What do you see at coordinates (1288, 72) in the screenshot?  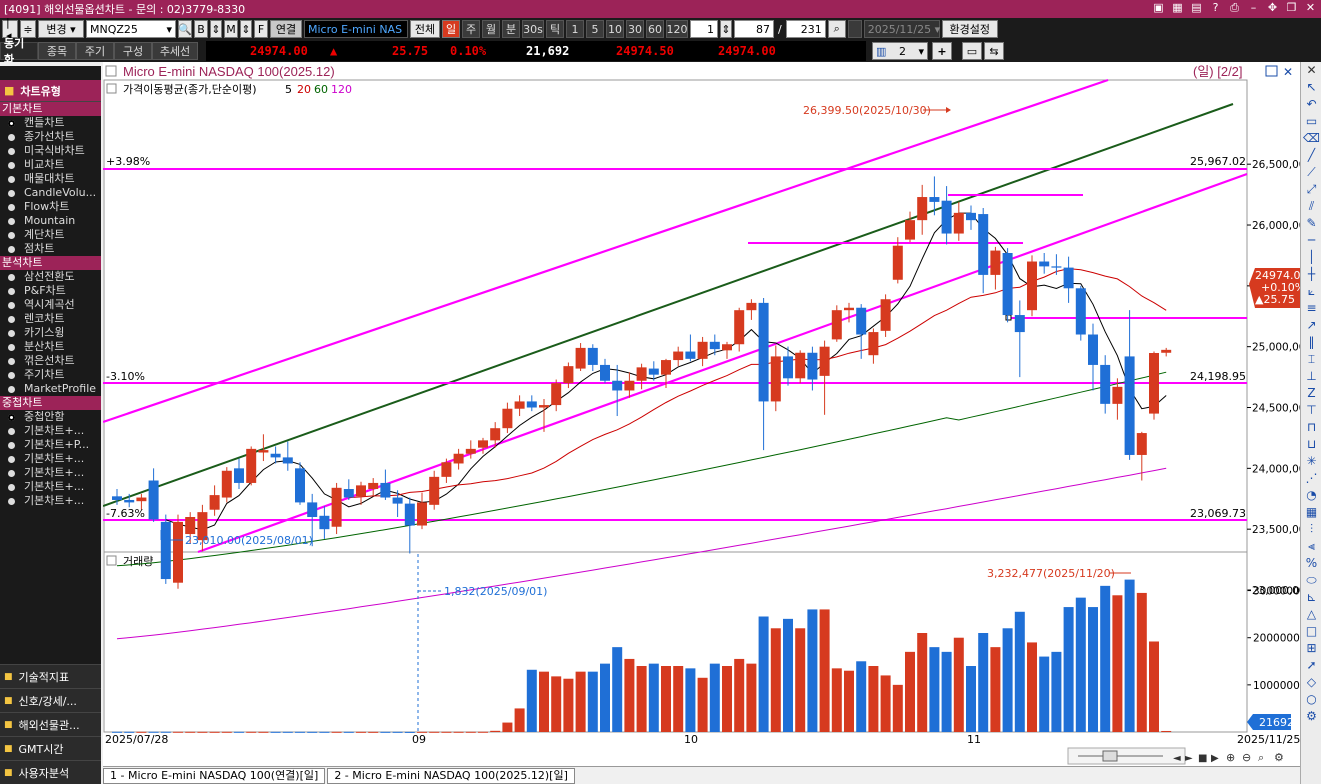 I see `close-chart-icon: ✕` at bounding box center [1288, 72].